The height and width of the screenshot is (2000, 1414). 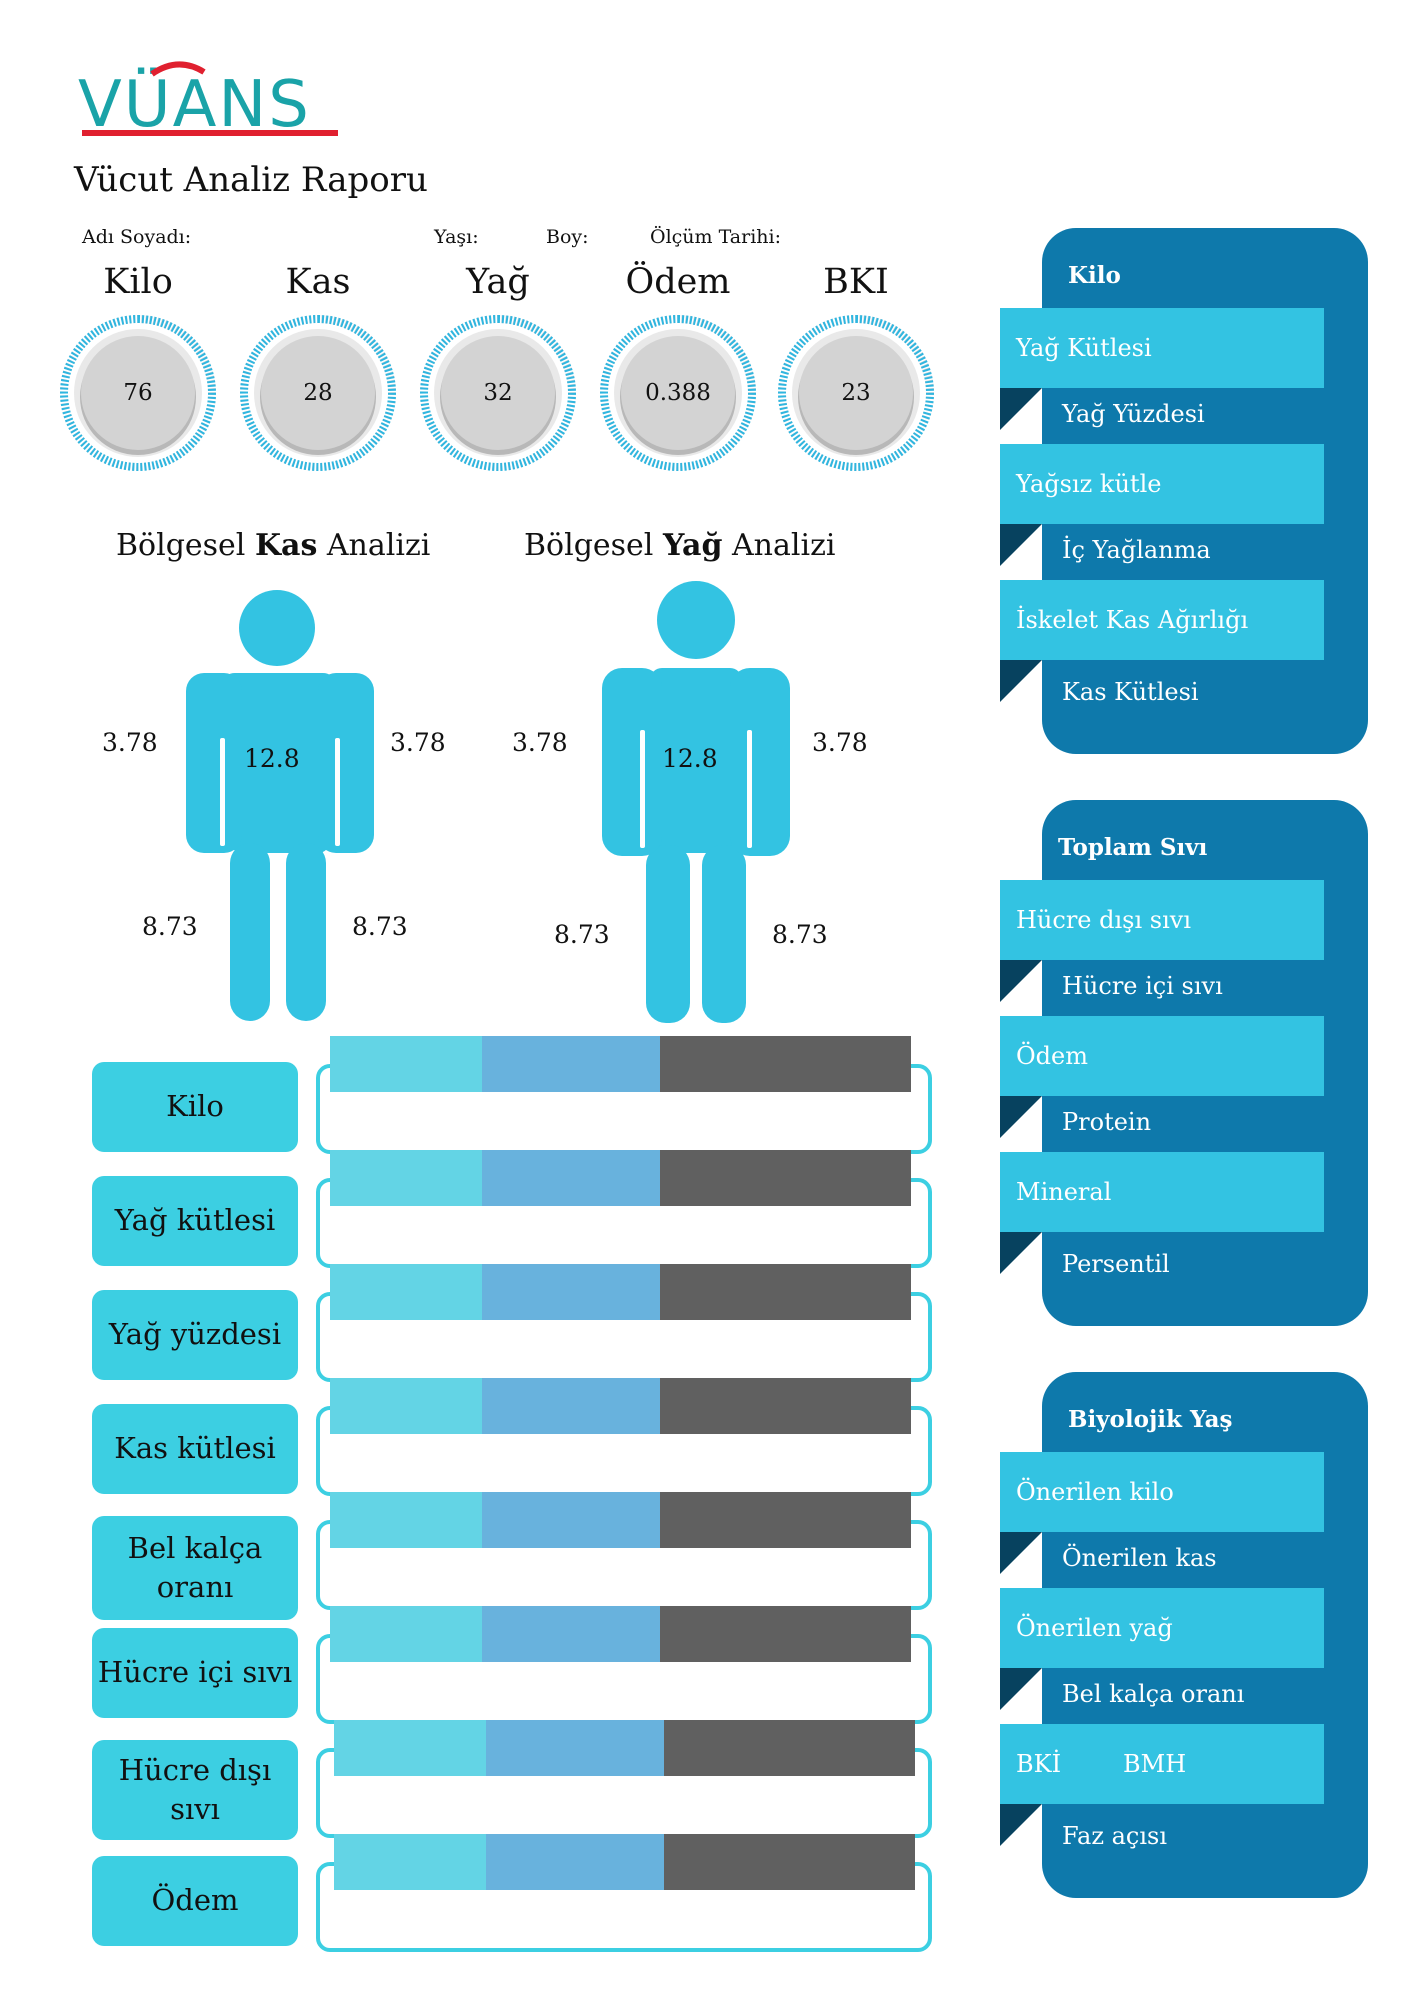 What do you see at coordinates (498, 282) in the screenshot?
I see `gauge-title: Yağ` at bounding box center [498, 282].